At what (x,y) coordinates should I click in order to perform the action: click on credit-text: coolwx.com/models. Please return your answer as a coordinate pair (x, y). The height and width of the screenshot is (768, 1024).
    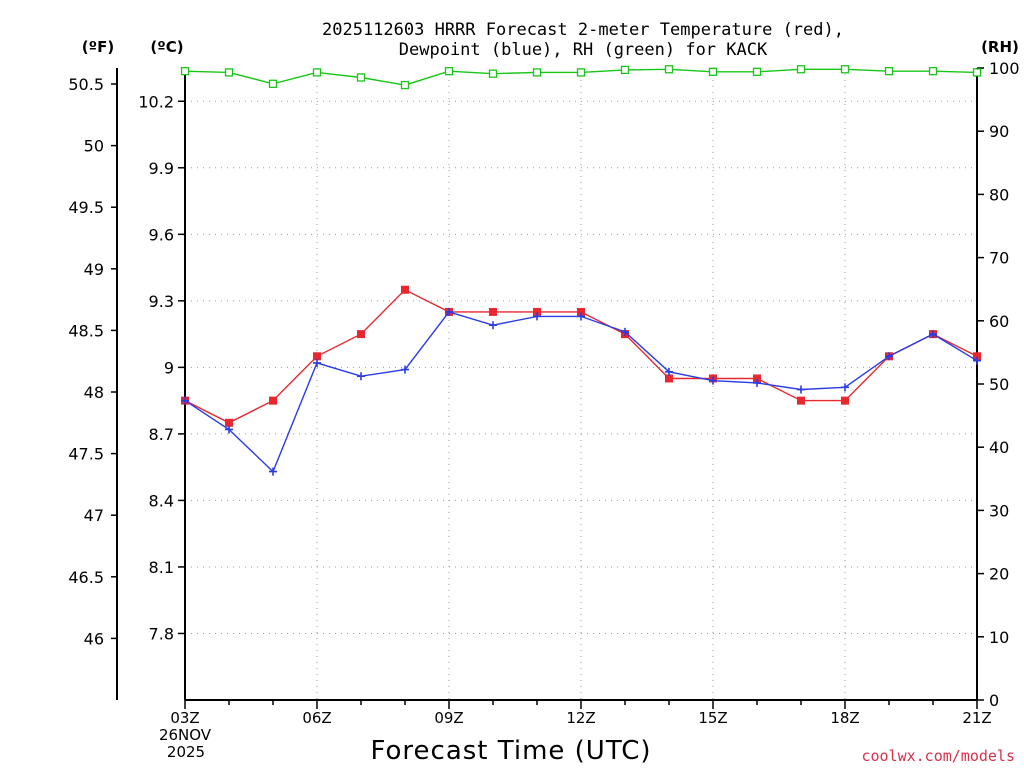
    Looking at the image, I should click on (938, 756).